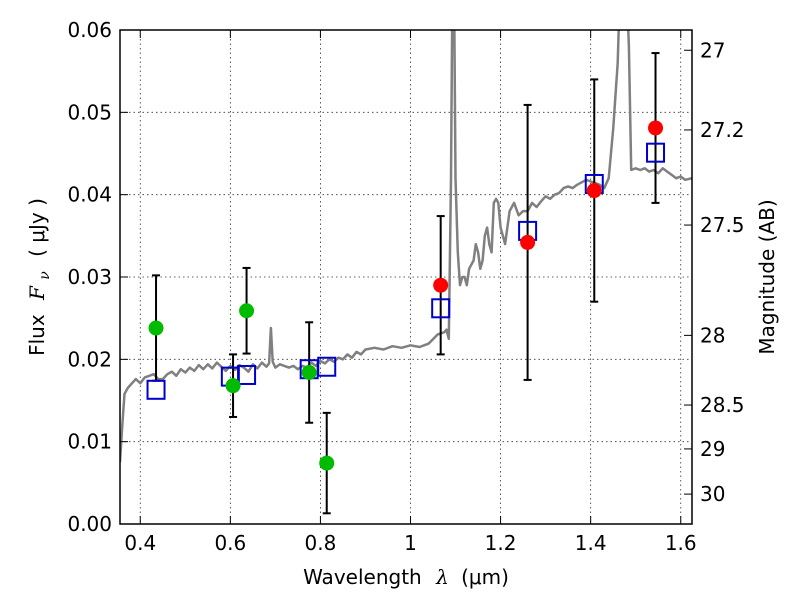 This screenshot has height=600, width=800. Describe the element at coordinates (485, 577) in the screenshot. I see `x-axis-label-unit: (μm)` at that location.